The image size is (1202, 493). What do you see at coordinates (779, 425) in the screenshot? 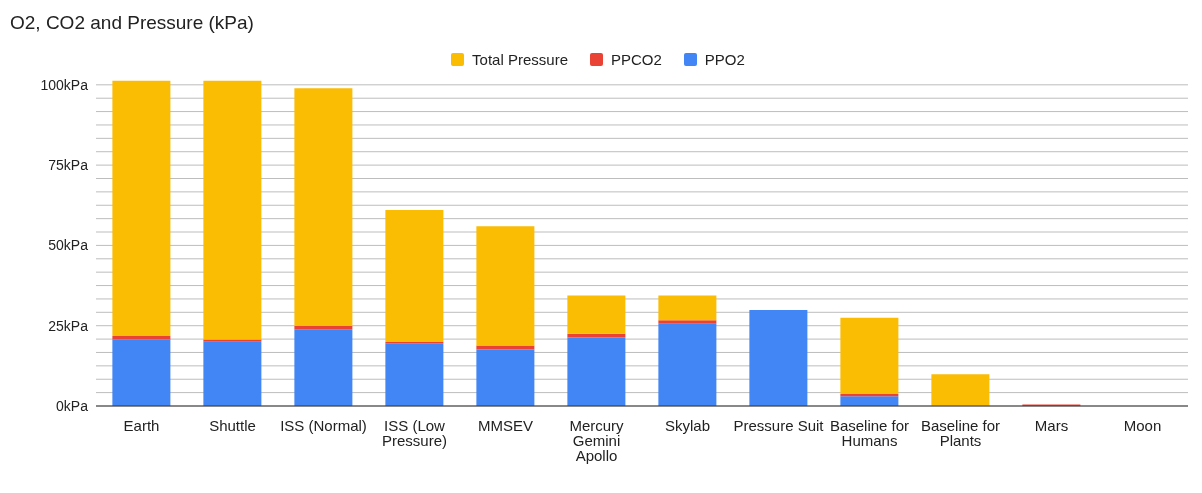
I see `x-tick-label: Pressure Suit` at bounding box center [779, 425].